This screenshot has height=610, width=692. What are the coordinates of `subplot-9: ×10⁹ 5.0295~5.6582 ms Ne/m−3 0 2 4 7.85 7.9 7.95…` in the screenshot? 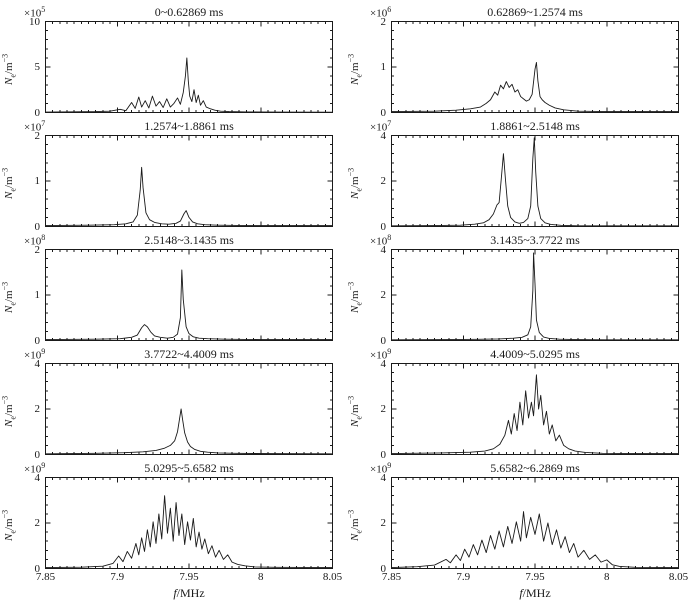 It's located at (173, 535).